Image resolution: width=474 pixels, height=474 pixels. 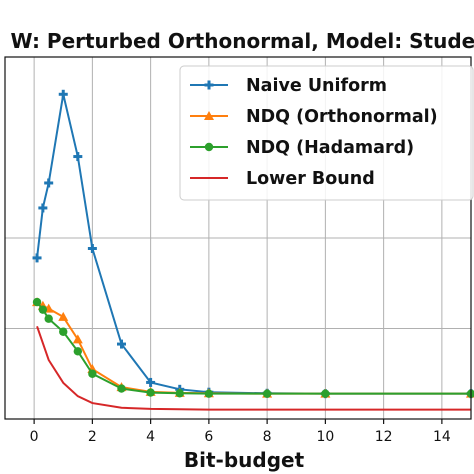 What do you see at coordinates (316, 86) in the screenshot?
I see `legend-label: Naive Uniform` at bounding box center [316, 86].